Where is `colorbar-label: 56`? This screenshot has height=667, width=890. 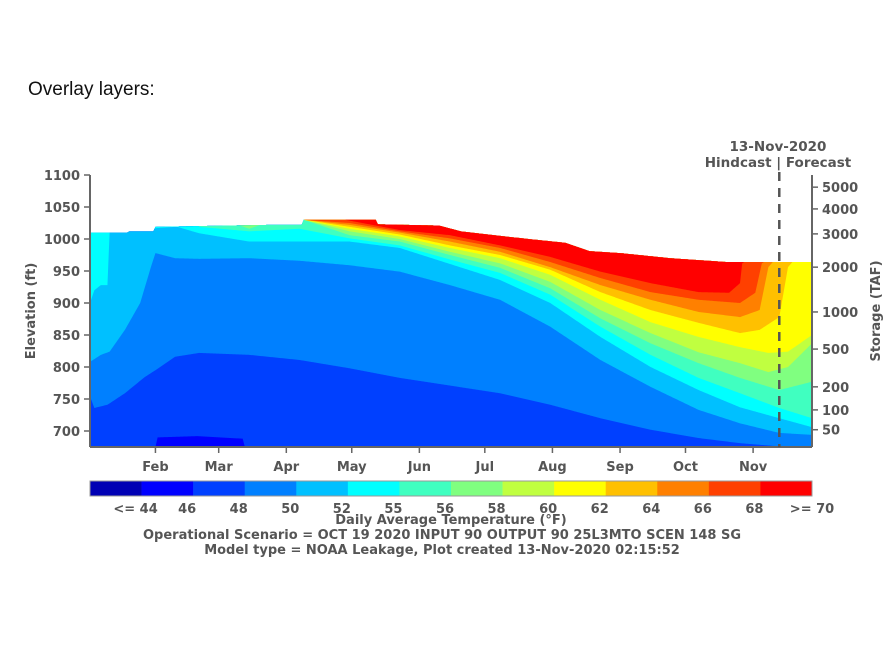 colorbar-label: 56 is located at coordinates (445, 509).